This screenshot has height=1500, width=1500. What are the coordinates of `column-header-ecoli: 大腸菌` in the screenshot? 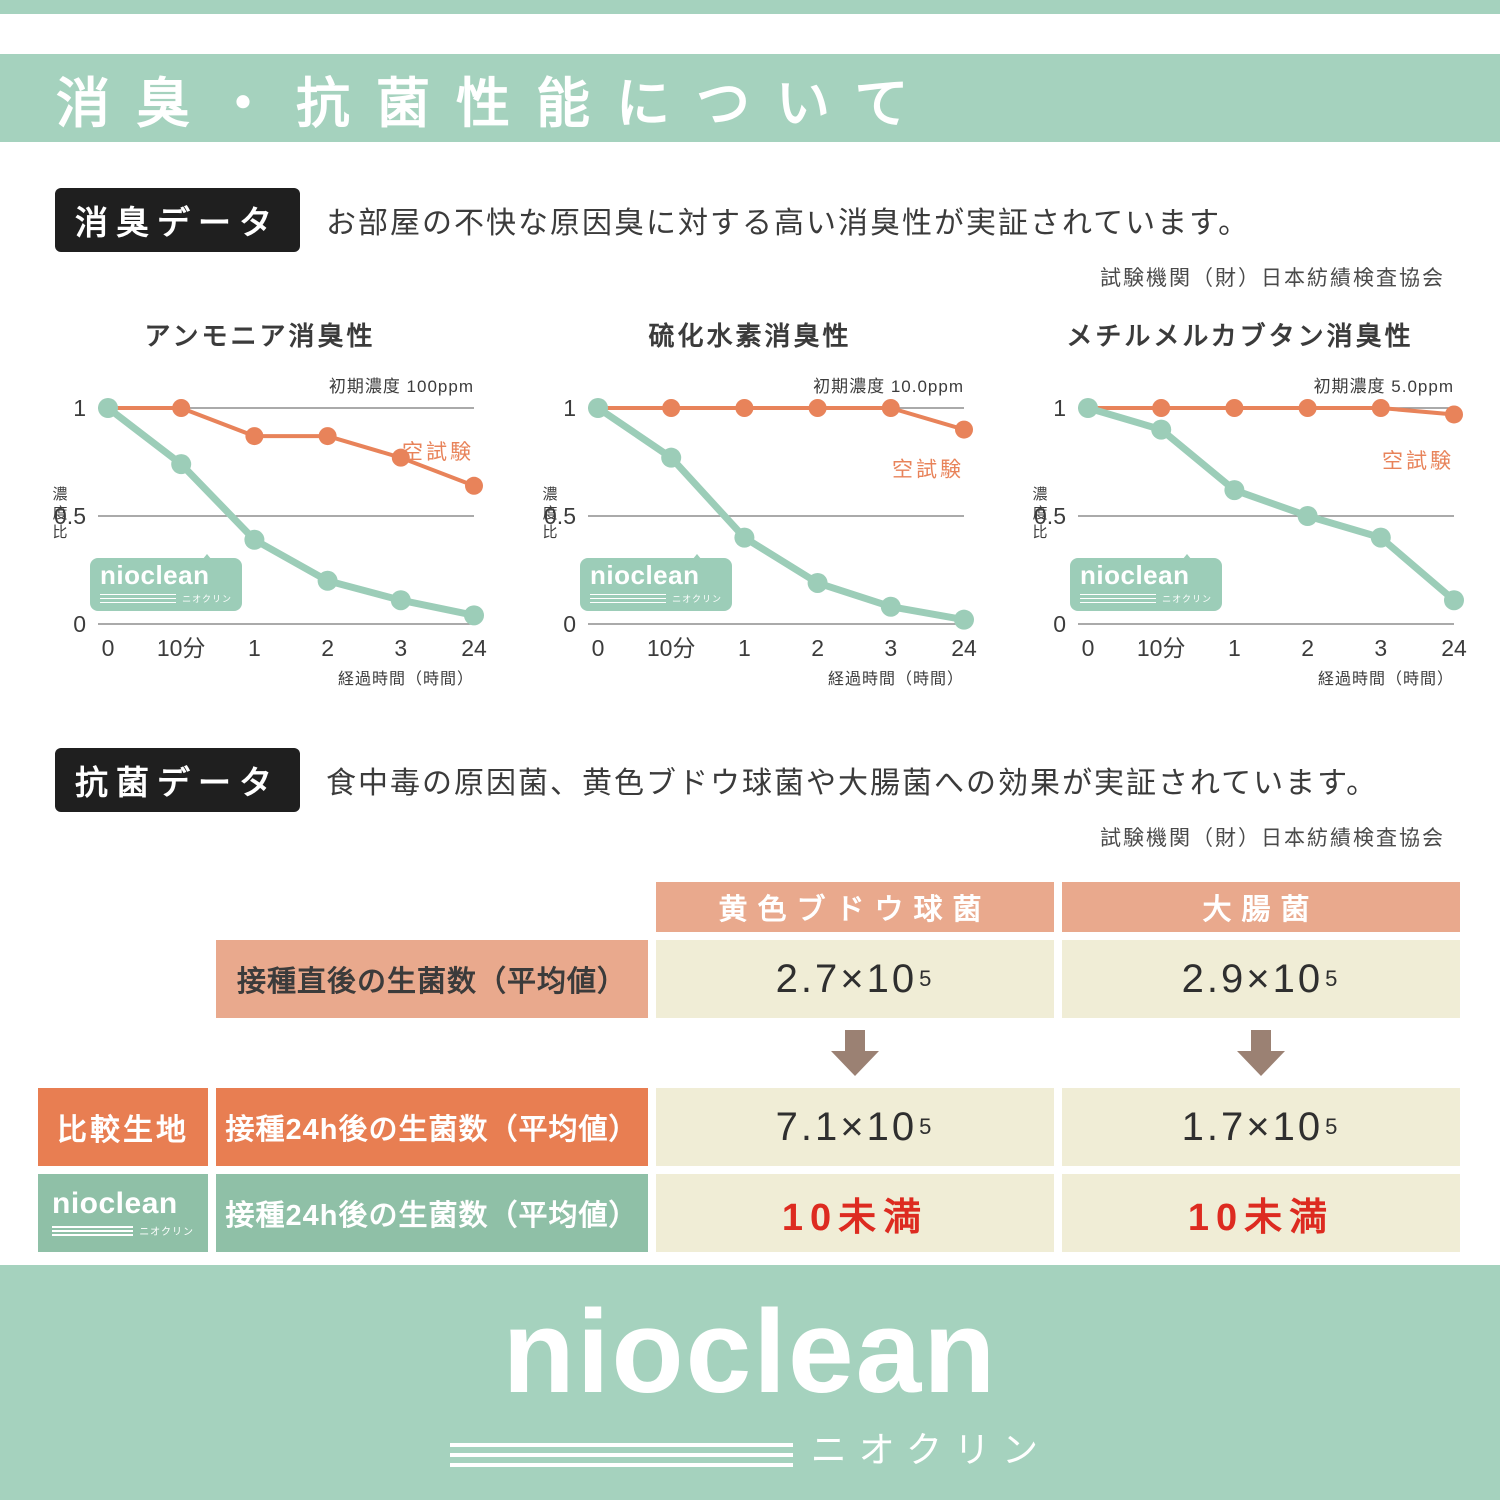 It's located at (1261, 907).